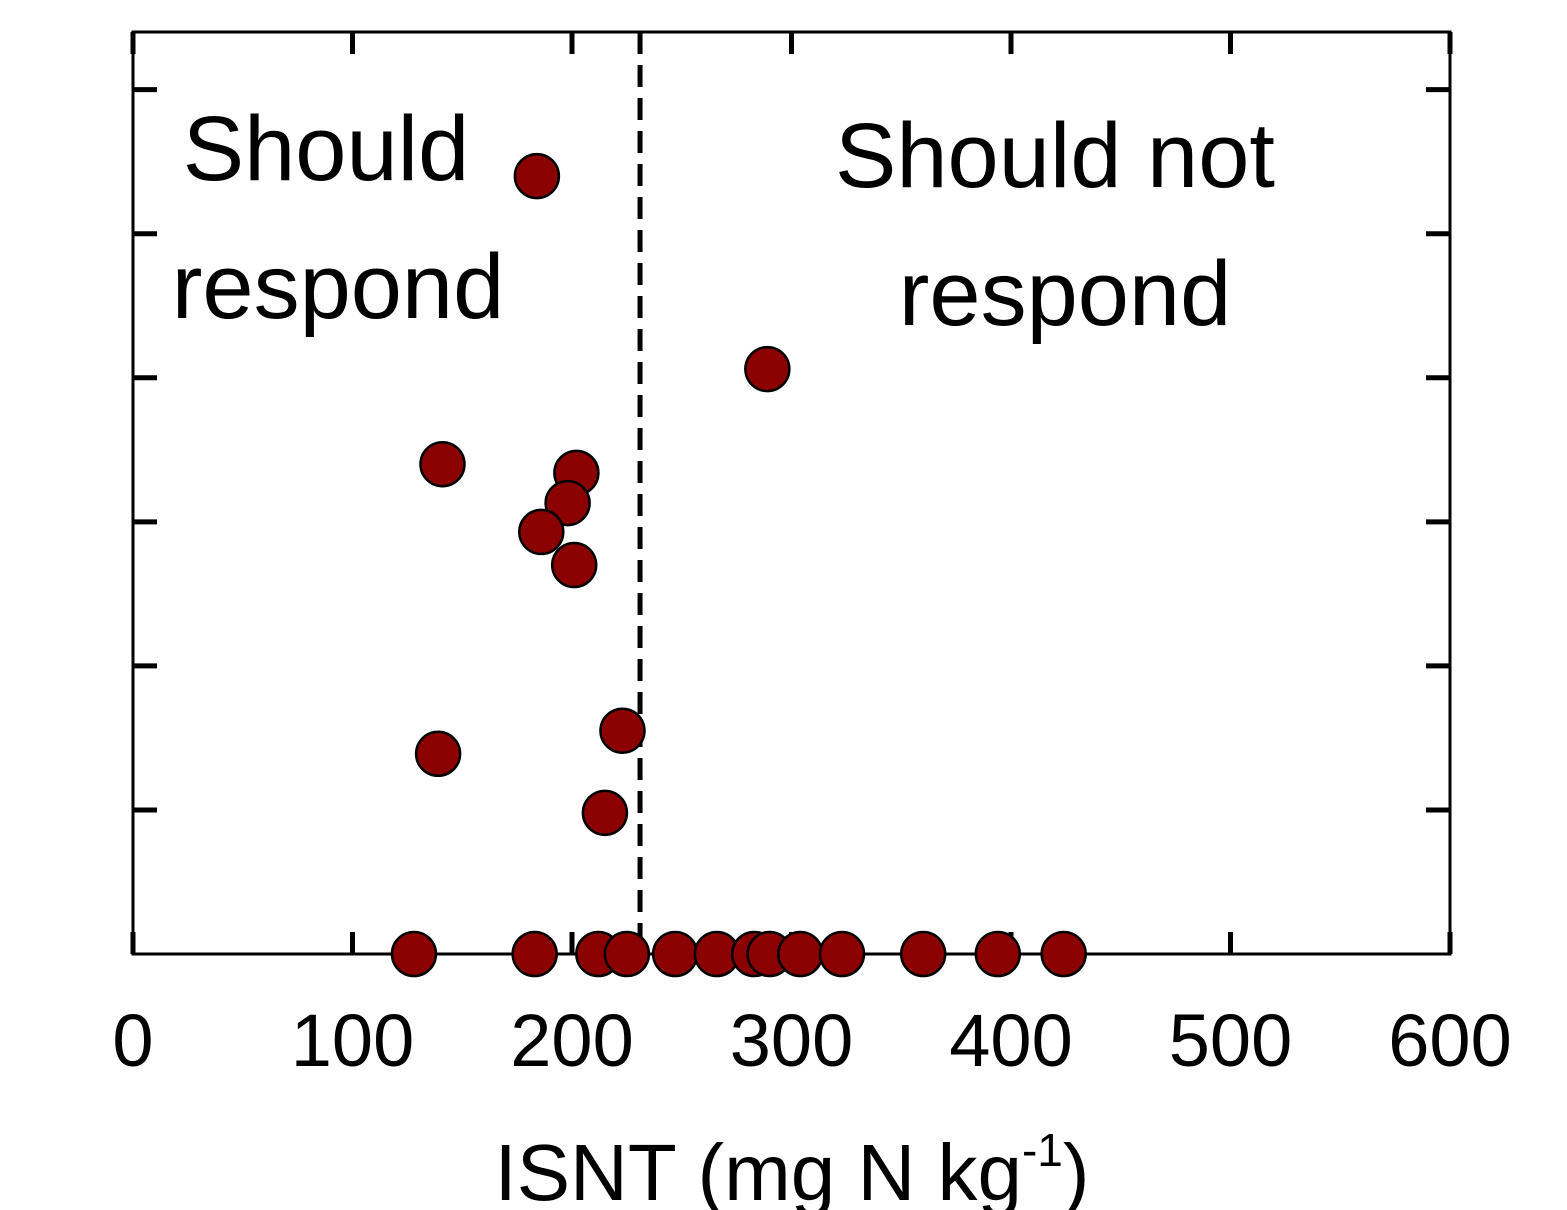 The image size is (1567, 1210). What do you see at coordinates (1449, 1040) in the screenshot?
I see `x-tick-label: 600` at bounding box center [1449, 1040].